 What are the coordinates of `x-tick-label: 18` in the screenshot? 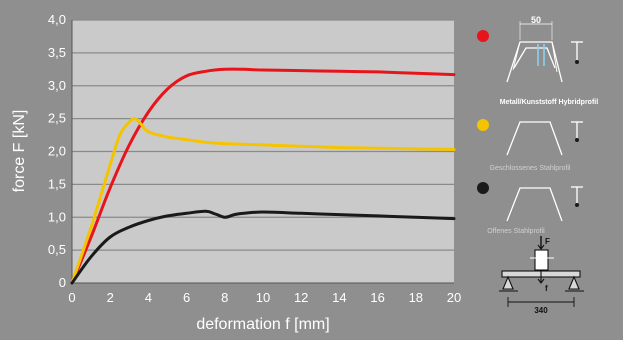 It's located at (416, 297).